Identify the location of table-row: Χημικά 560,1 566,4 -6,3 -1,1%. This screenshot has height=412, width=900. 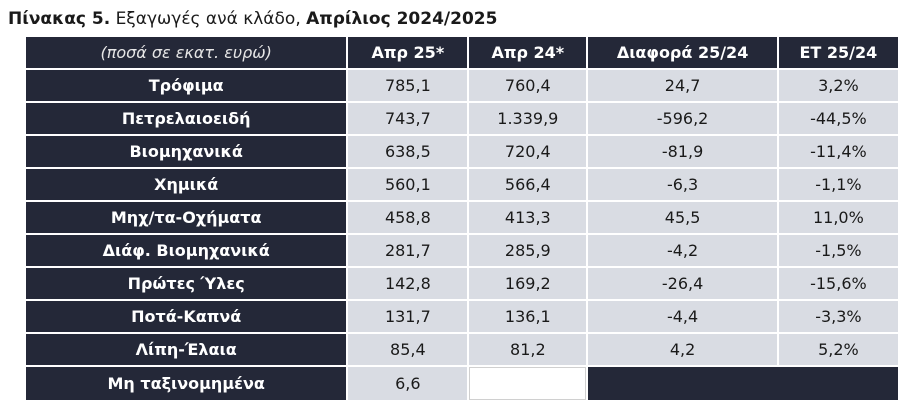
(462, 184).